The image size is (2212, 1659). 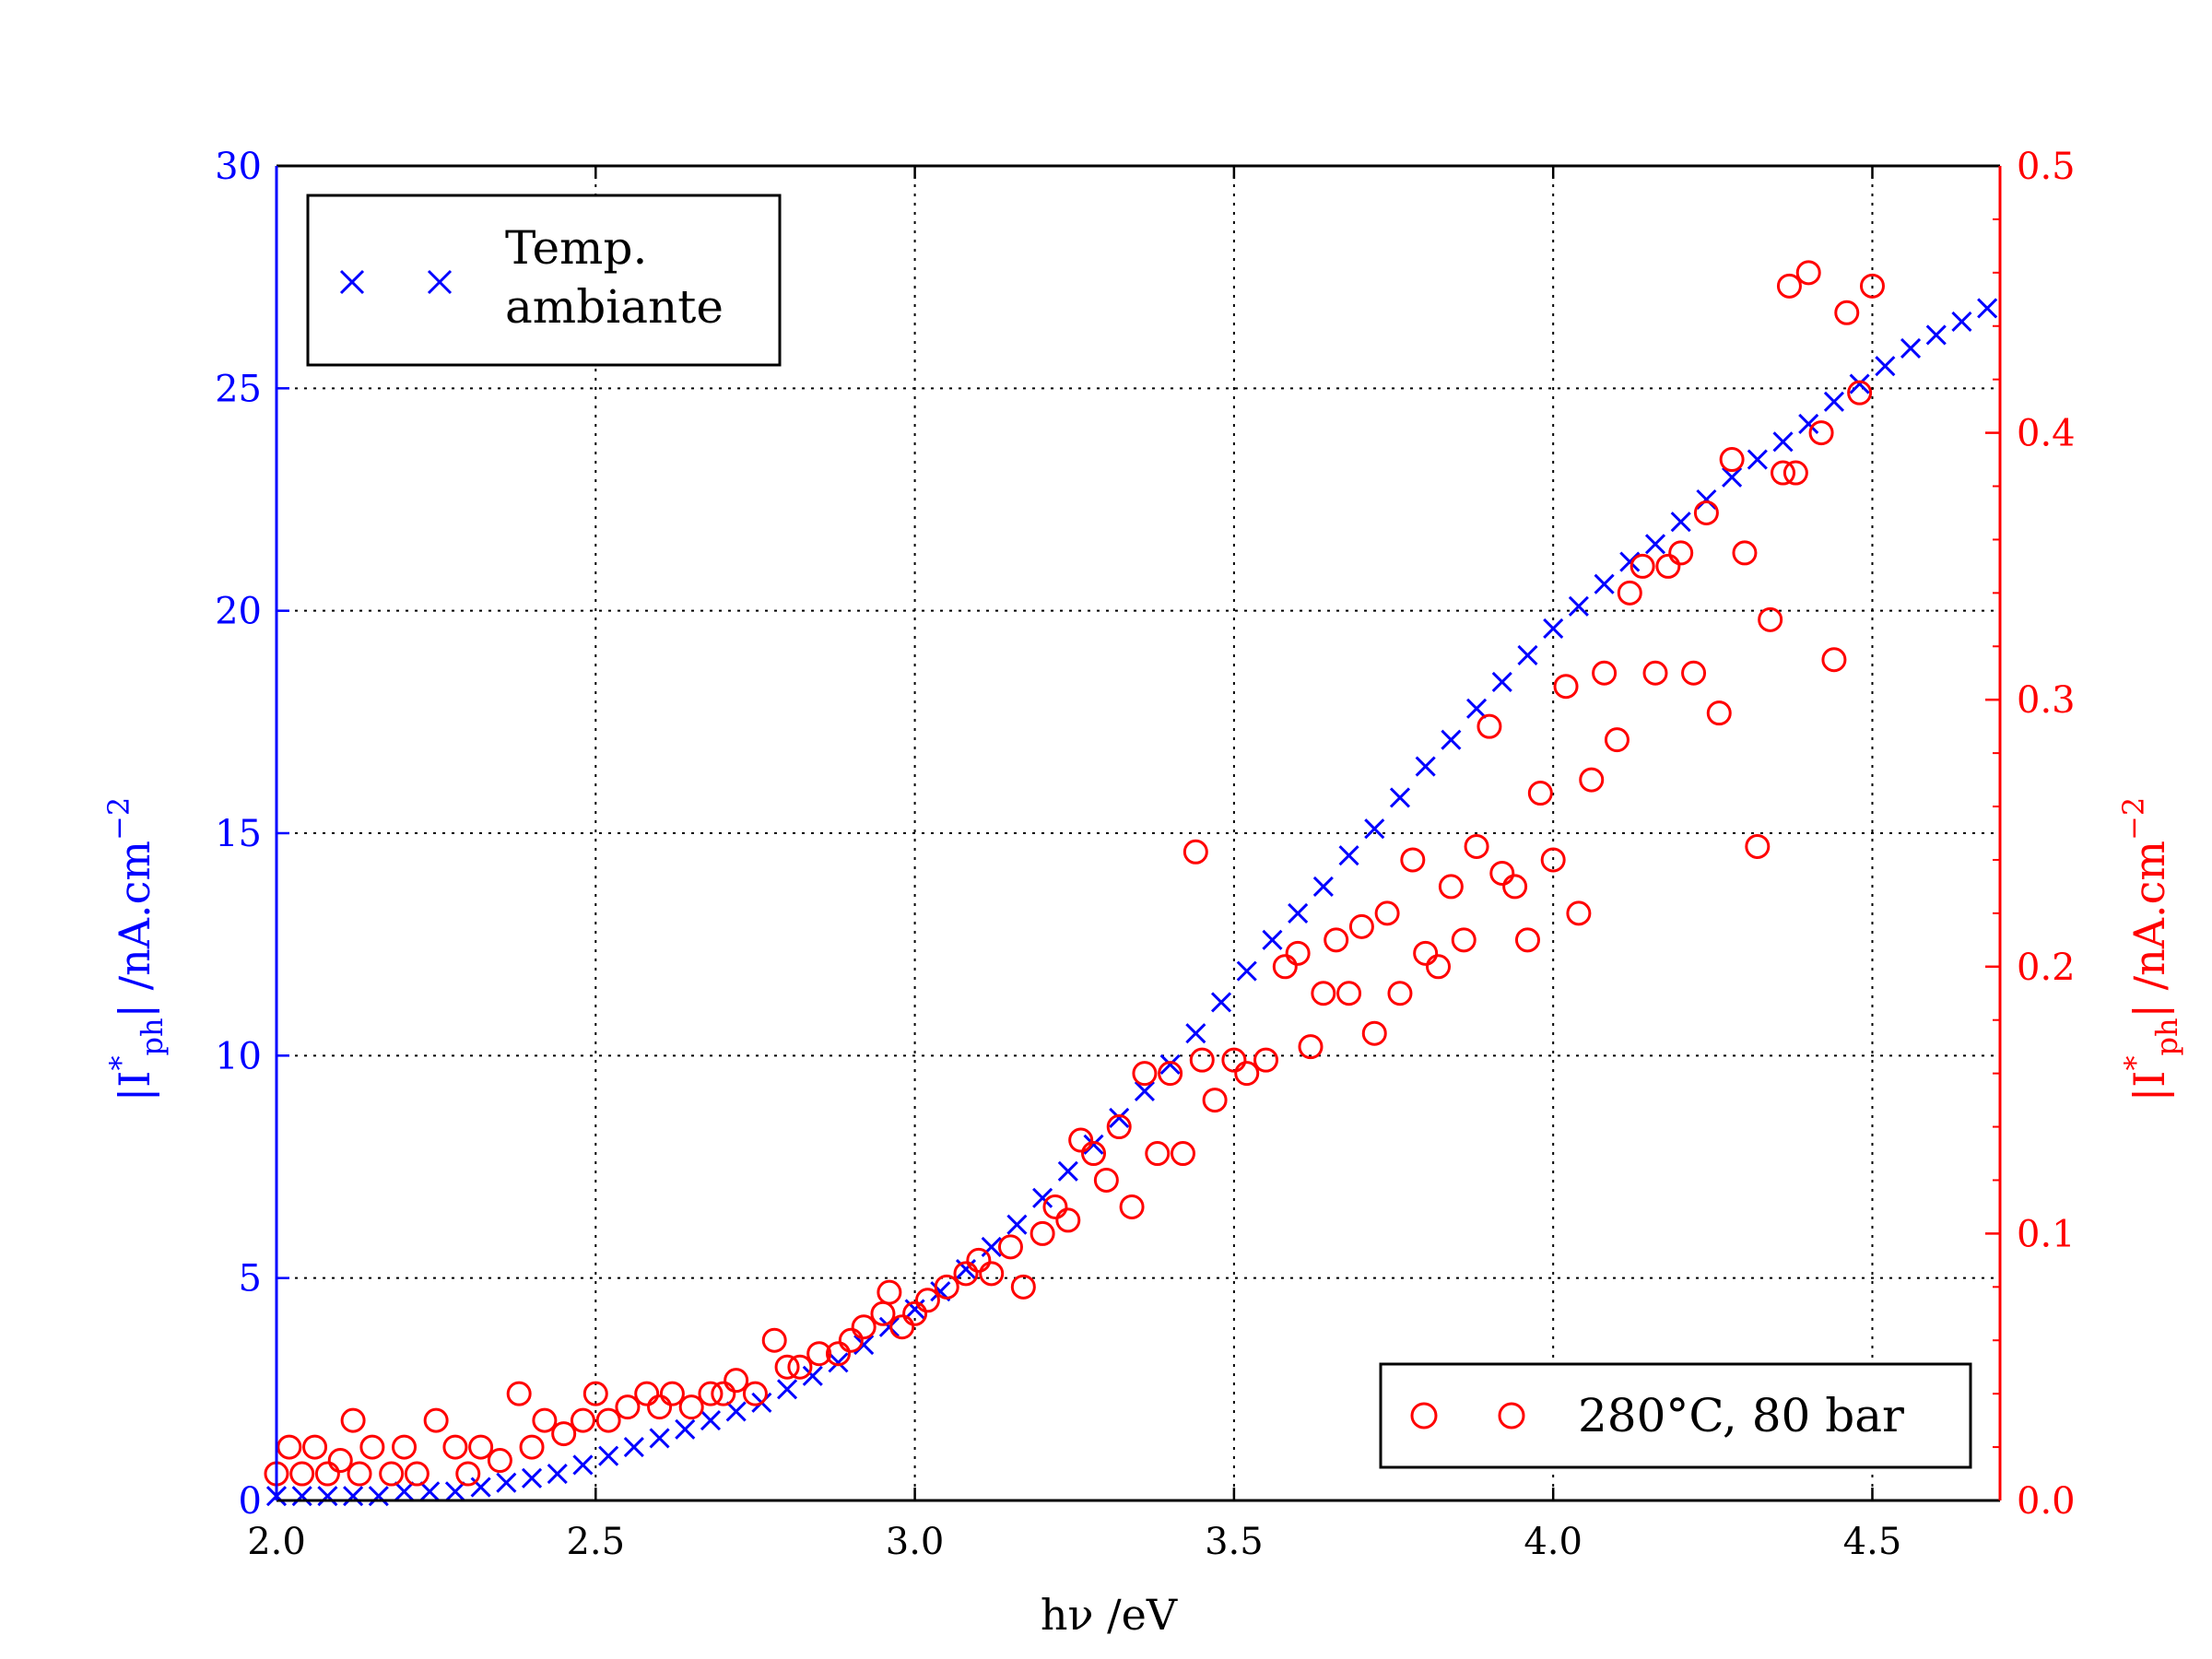 I want to click on y-right-tick-label-4: 0.4, so click(x=2046, y=434).